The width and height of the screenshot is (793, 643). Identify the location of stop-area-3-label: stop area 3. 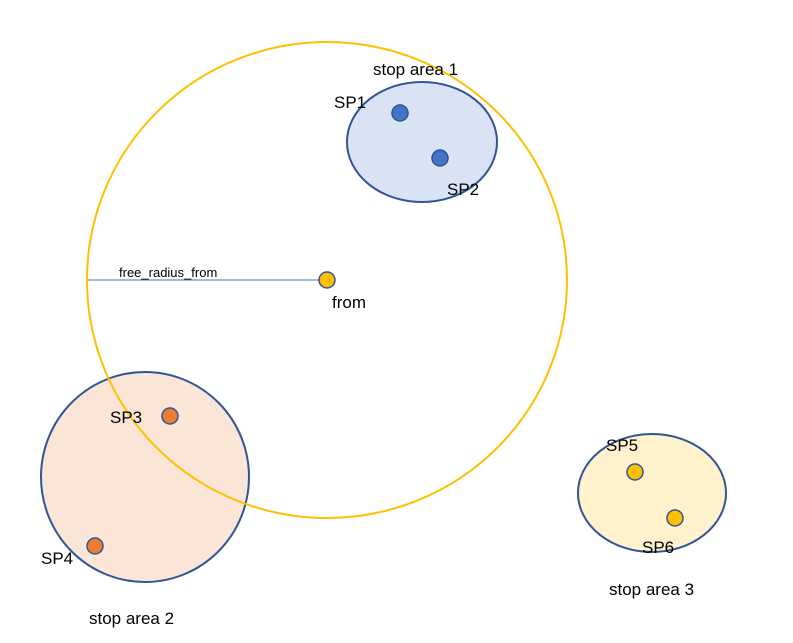
(651, 589).